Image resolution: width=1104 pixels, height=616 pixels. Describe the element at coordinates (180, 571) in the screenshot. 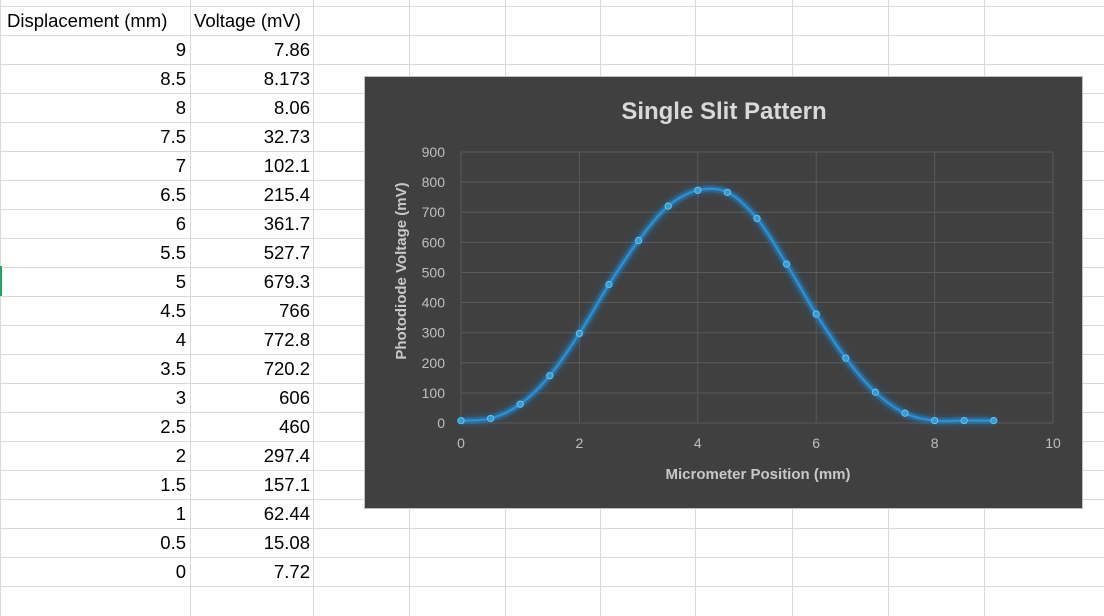

I see `cell-displacement: 0` at that location.